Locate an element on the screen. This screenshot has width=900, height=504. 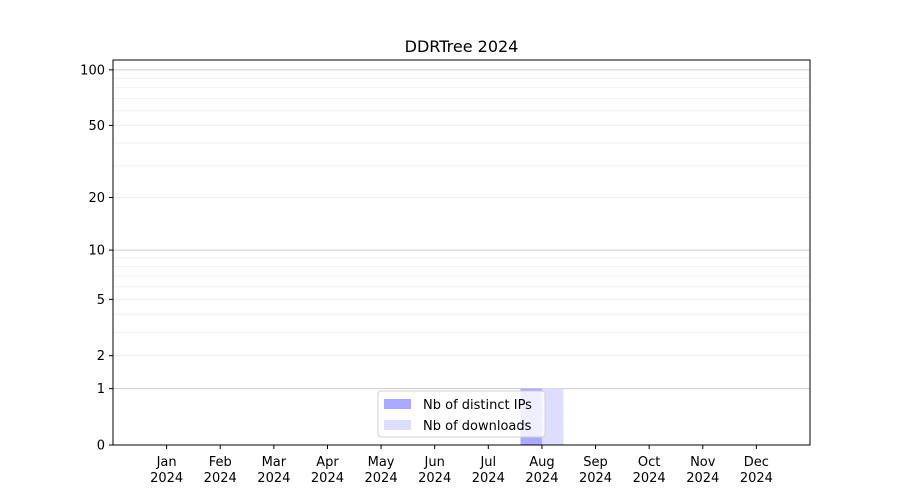
legend-box is located at coordinates (461, 414).